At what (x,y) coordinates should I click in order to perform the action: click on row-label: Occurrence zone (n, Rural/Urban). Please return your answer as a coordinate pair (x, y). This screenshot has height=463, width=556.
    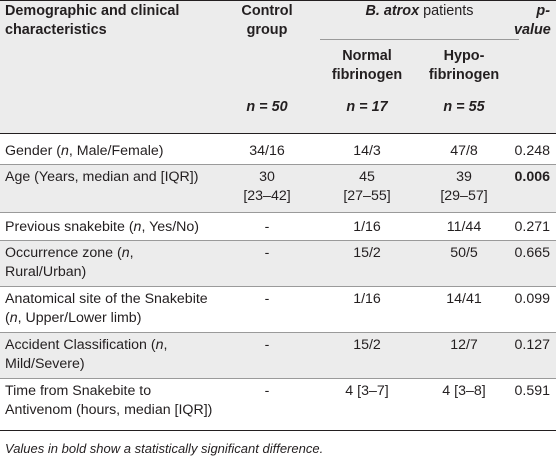
    Looking at the image, I should click on (69, 262).